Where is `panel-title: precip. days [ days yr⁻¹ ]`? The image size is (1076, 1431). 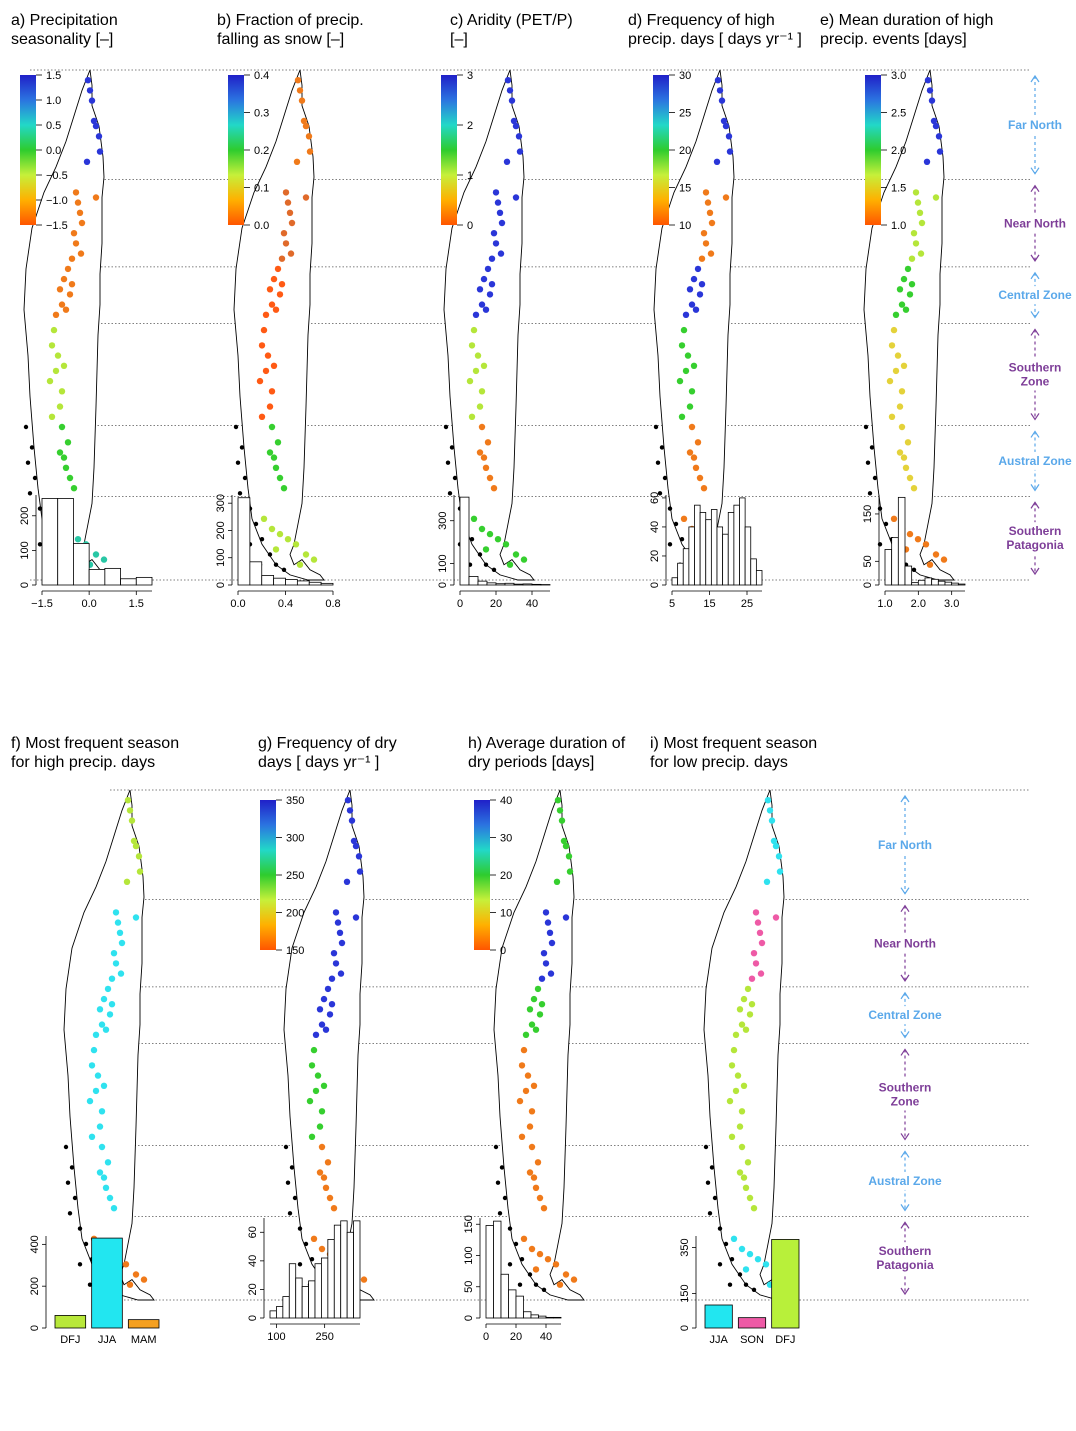 panel-title: precip. days [ days yr⁻¹ ] is located at coordinates (715, 39).